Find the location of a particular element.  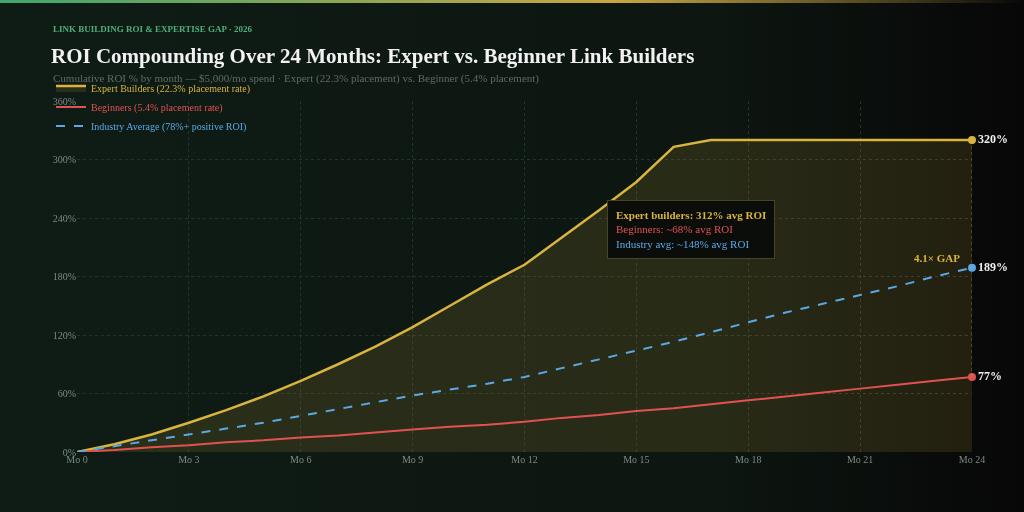

y-tick-label: 360% is located at coordinates (64, 101).